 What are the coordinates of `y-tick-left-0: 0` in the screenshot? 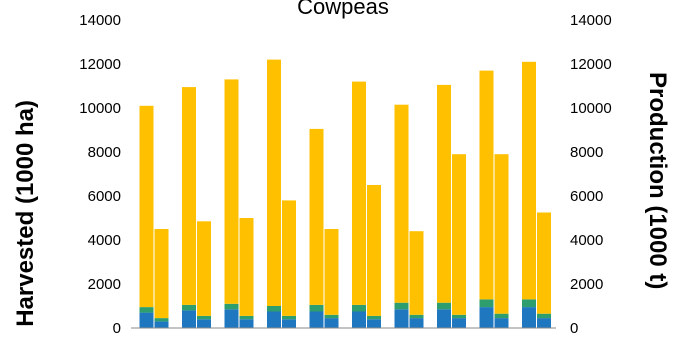 It's located at (117, 328).